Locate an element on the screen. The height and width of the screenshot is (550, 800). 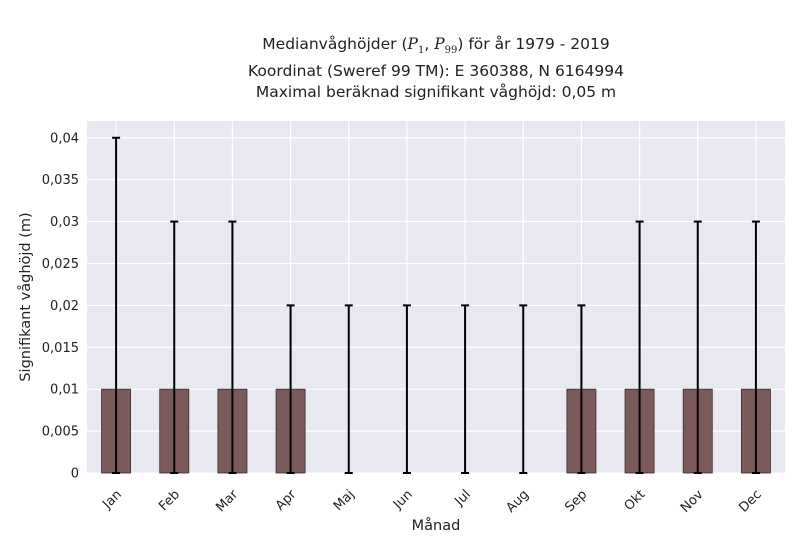
x-tick-label: Nov is located at coordinates (692, 501).